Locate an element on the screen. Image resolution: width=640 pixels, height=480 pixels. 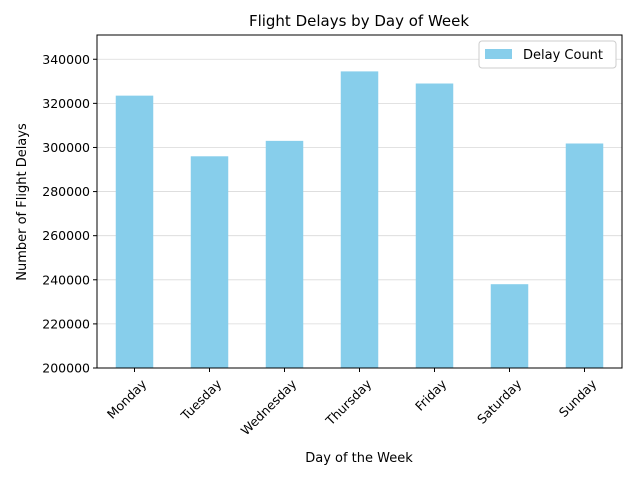
bar-friday is located at coordinates (434, 226).